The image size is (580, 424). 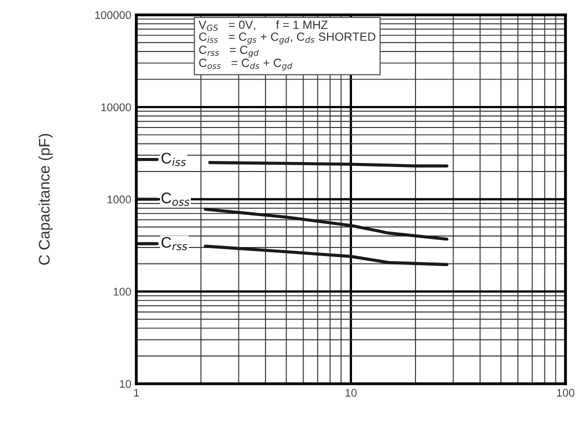 What do you see at coordinates (45, 199) in the screenshot?
I see `y-axis-title: C Capacitance (pF)` at bounding box center [45, 199].